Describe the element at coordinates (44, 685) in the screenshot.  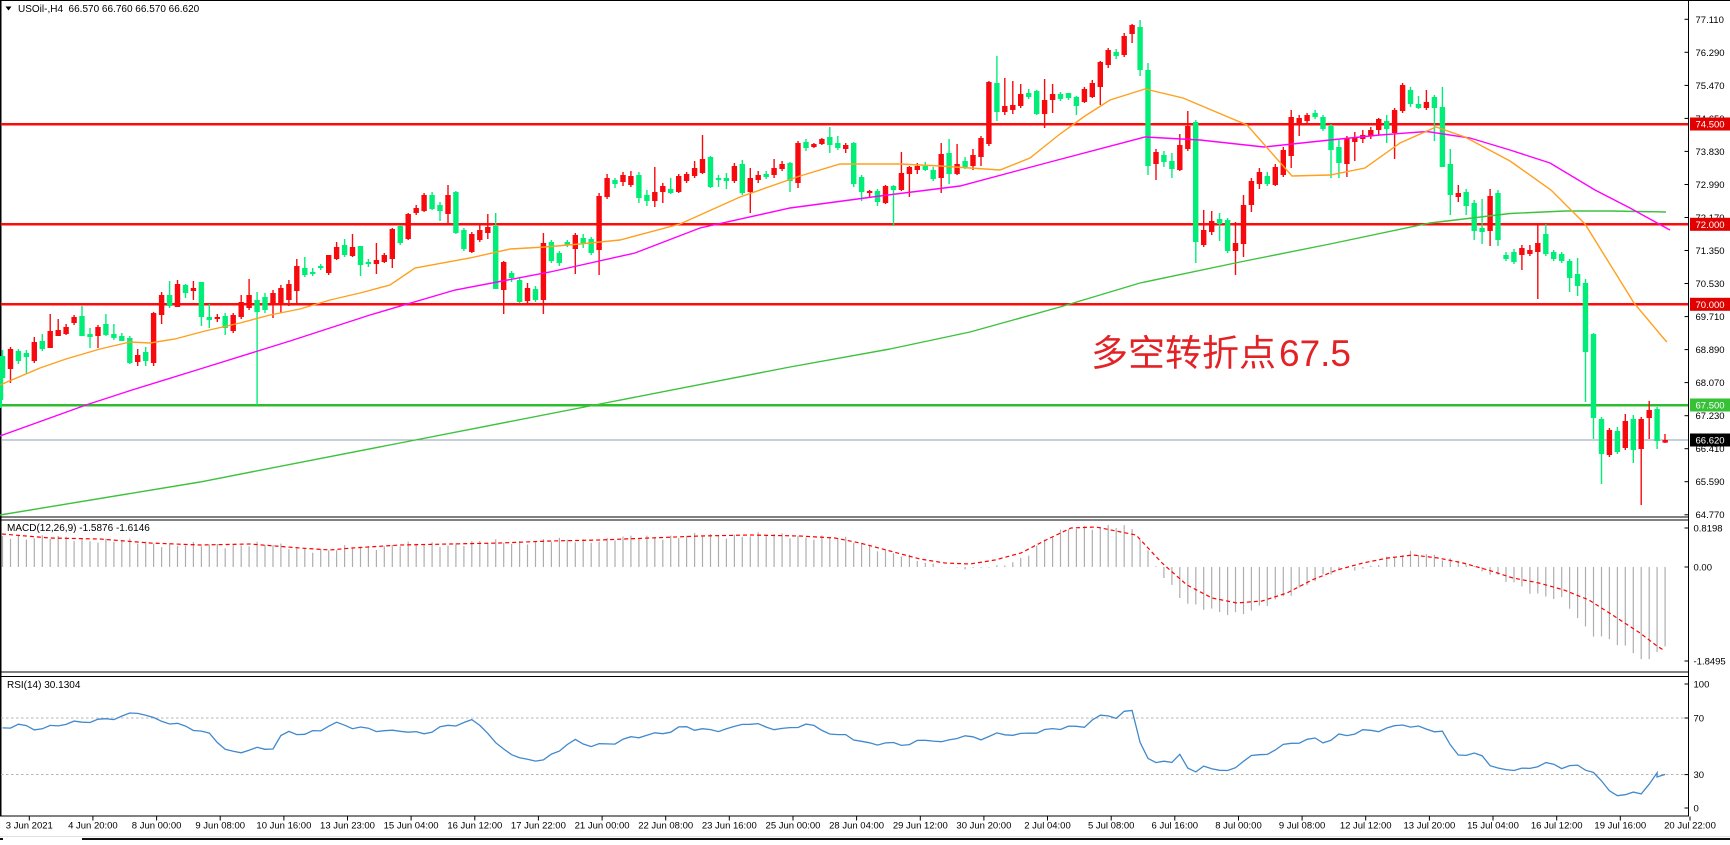
I see `svg-text: RSI(14) 30.1304` at that location.